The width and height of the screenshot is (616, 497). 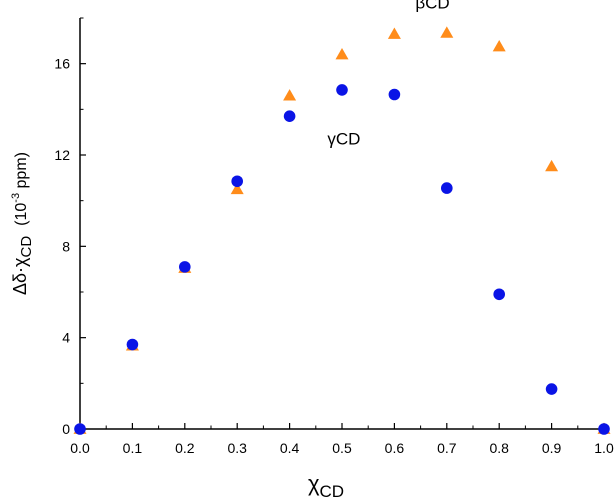 I want to click on y-axis: 0 4 8 12 16, so click(x=70, y=227).